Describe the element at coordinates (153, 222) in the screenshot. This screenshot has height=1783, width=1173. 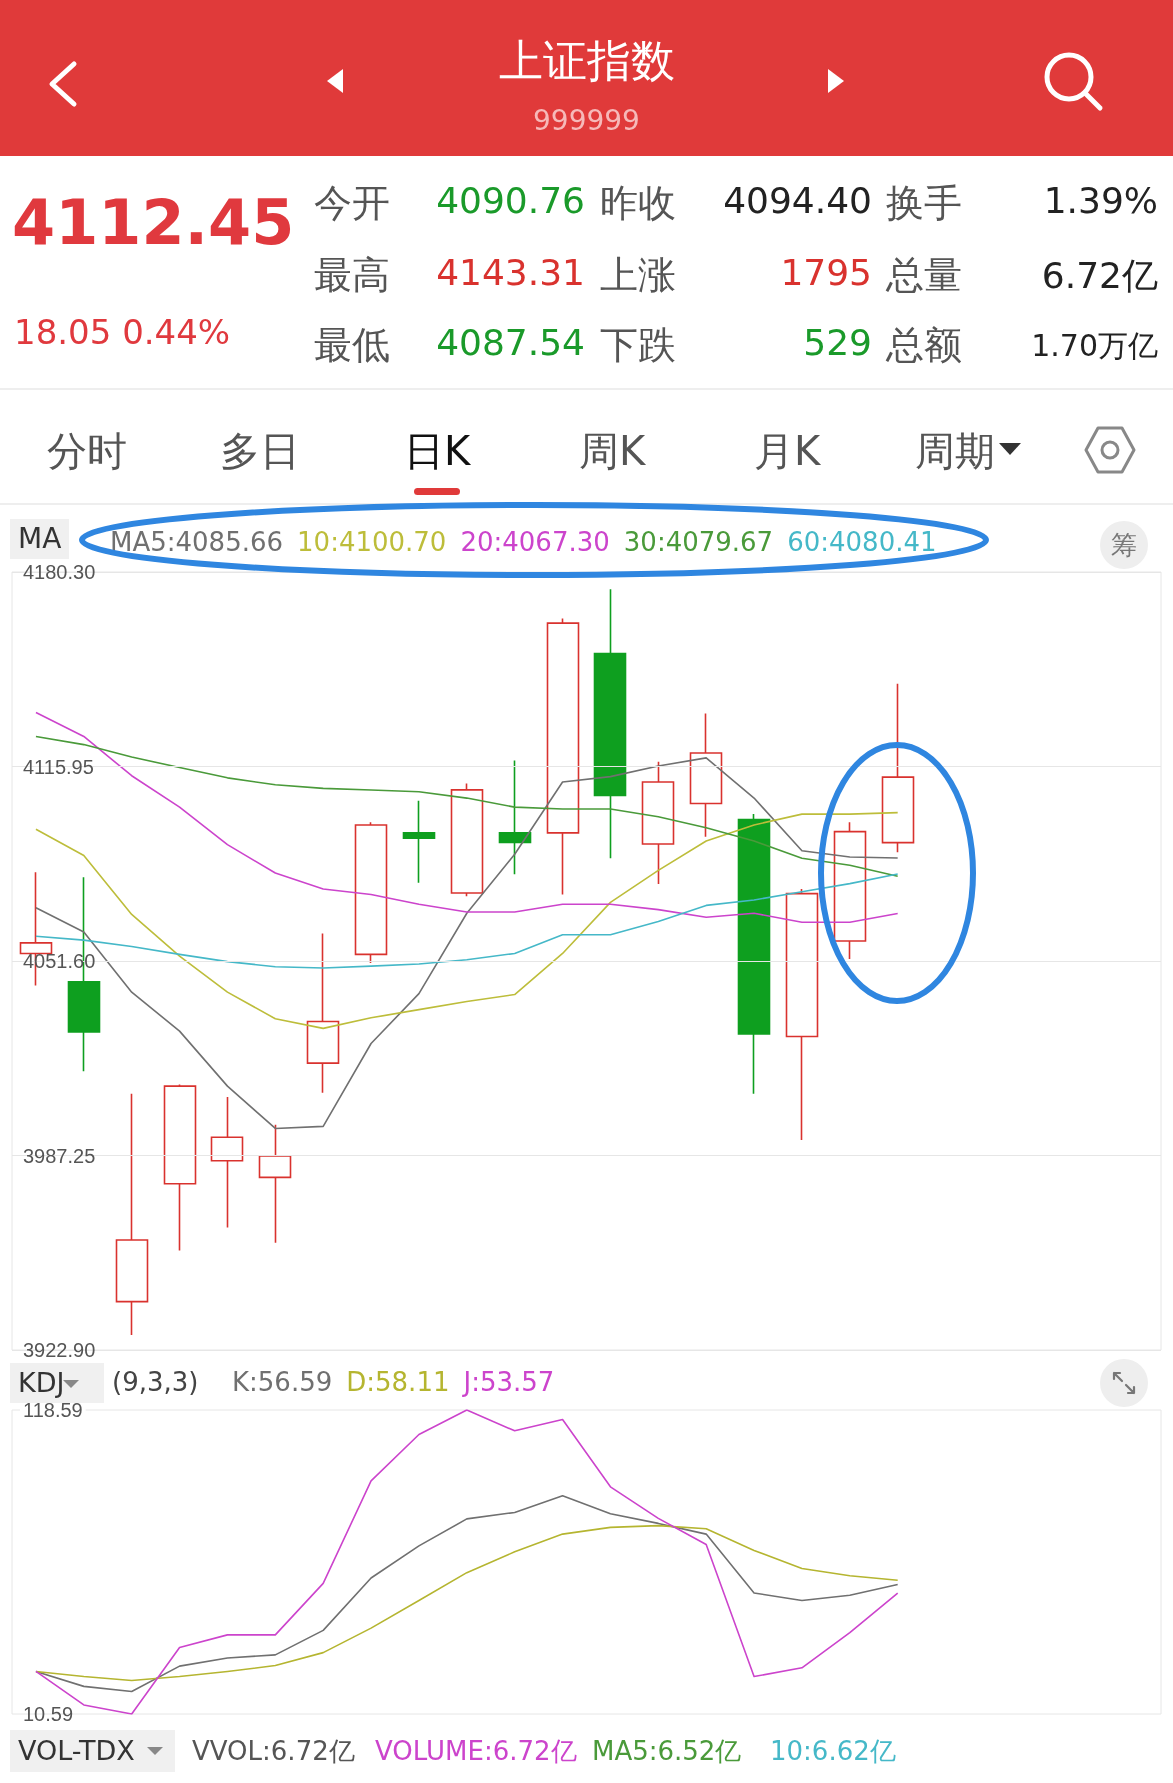
I see `text: 4112.45` at that location.